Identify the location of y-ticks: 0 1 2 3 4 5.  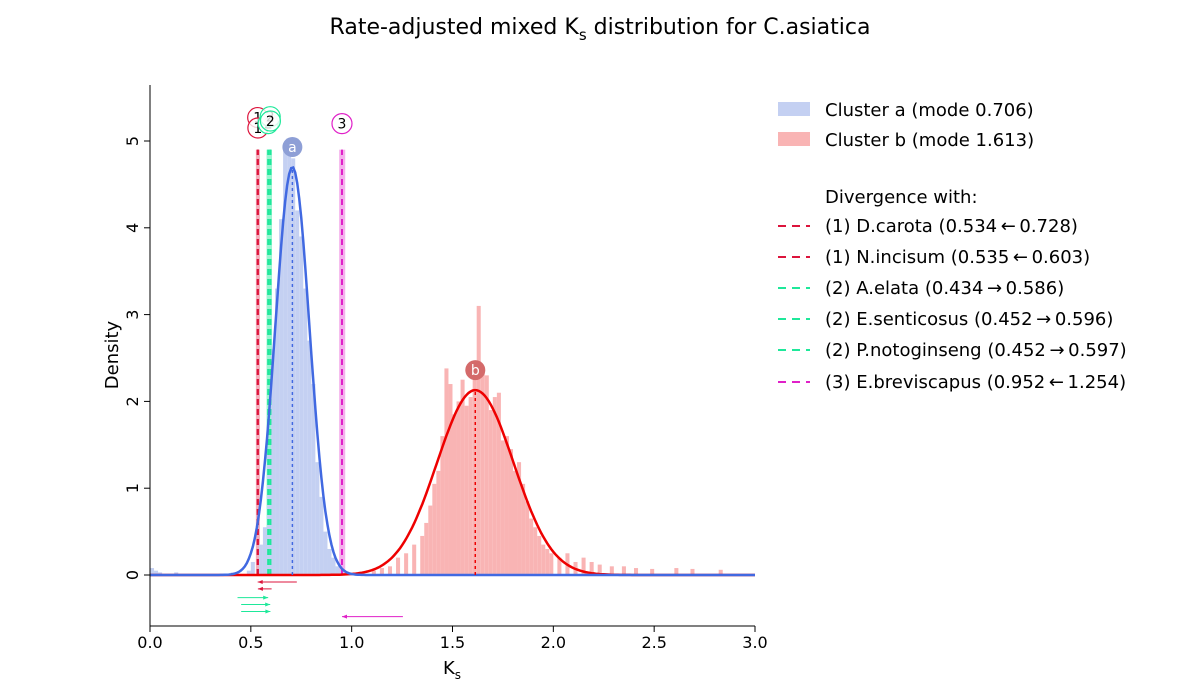
(136, 358).